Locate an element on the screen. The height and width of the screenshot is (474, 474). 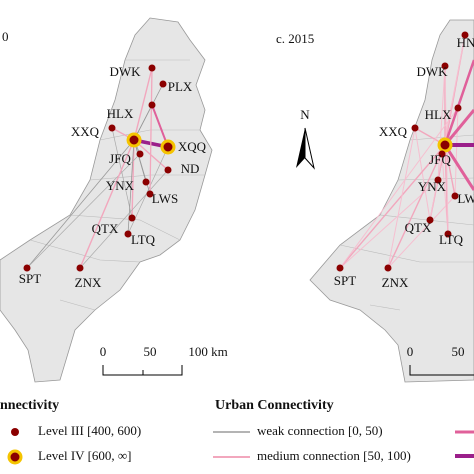
legend-title: nnectivity is located at coordinates (29, 405).